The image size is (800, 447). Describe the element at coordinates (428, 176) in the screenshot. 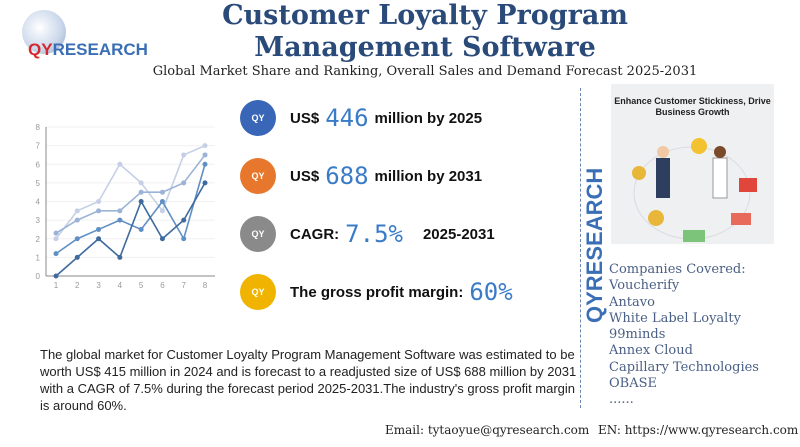

I see `stat-suffix: million by 2031` at that location.